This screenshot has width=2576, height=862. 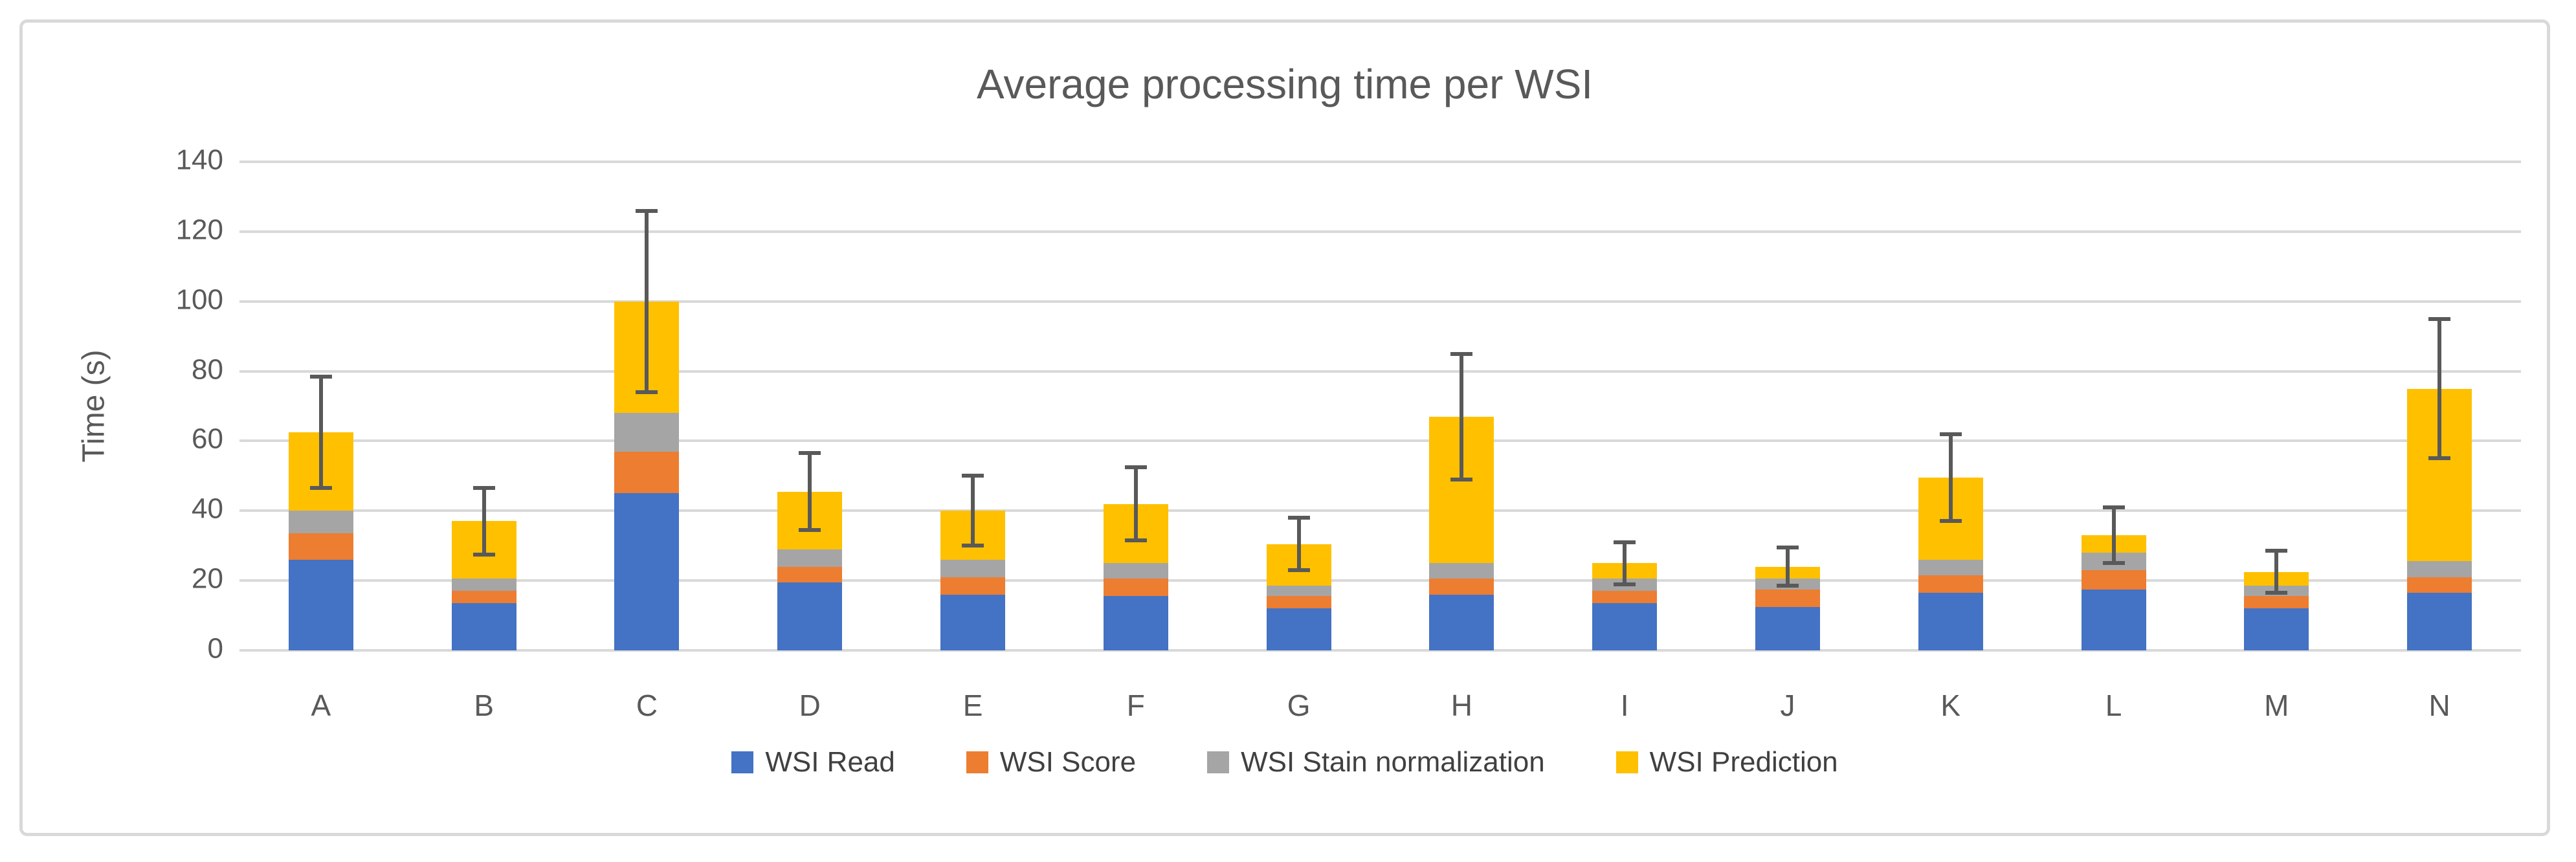 What do you see at coordinates (1135, 467) in the screenshot?
I see `error-cap-top-F` at bounding box center [1135, 467].